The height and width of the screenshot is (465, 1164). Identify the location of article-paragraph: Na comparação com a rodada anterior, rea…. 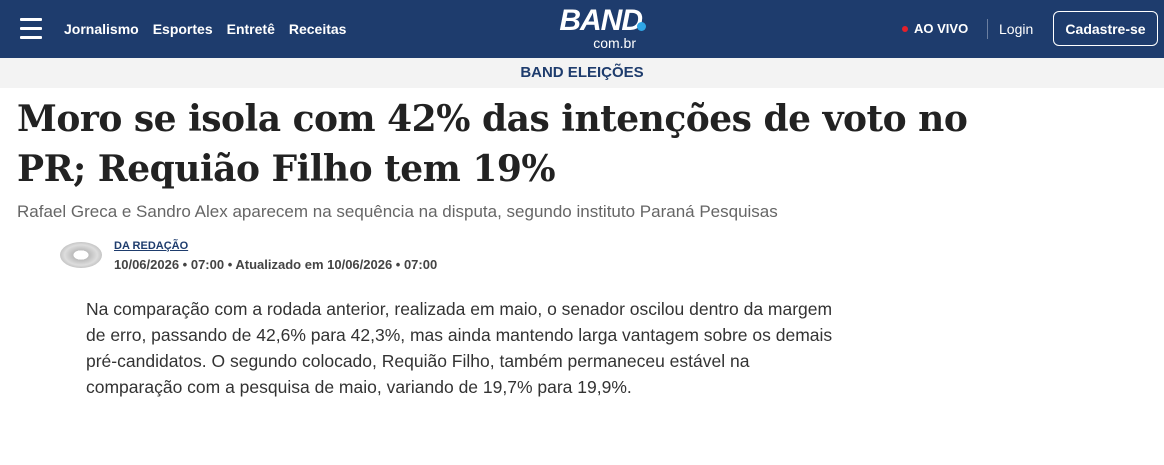
(459, 348).